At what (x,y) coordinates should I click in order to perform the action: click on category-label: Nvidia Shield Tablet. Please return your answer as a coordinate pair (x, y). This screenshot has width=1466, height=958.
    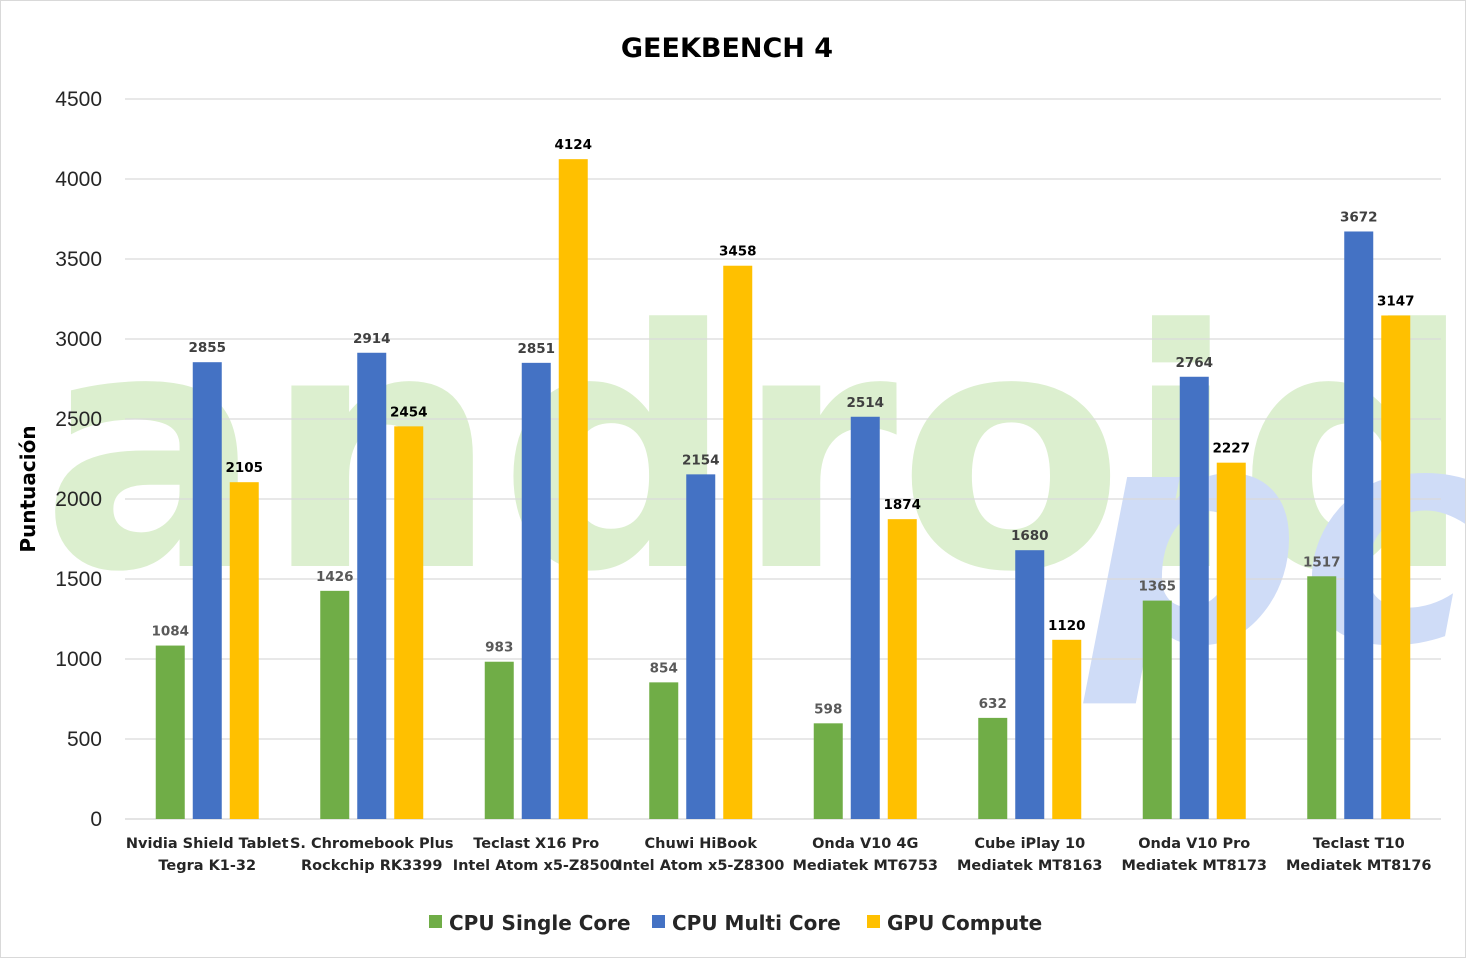
    Looking at the image, I should click on (207, 844).